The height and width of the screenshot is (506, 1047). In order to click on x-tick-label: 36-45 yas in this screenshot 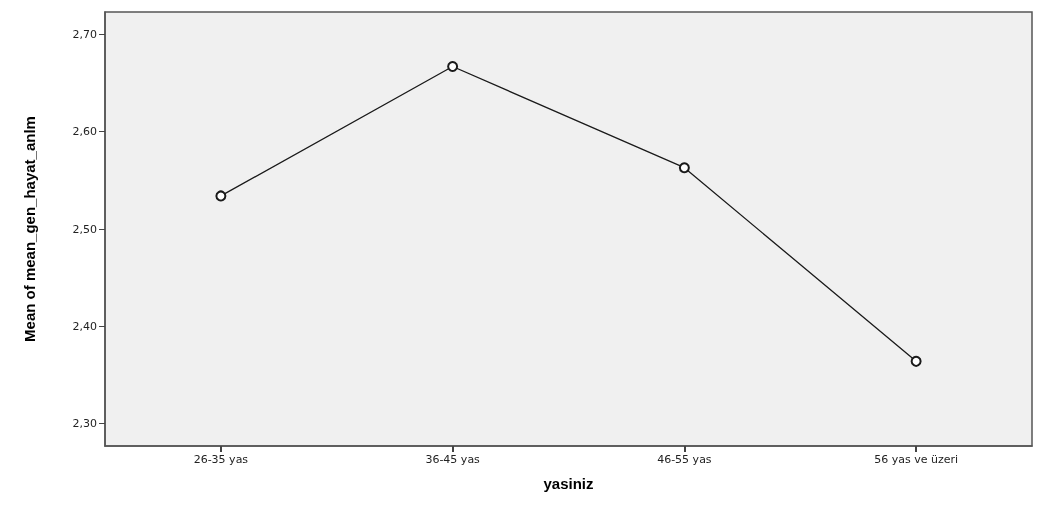, I will do `click(453, 459)`.